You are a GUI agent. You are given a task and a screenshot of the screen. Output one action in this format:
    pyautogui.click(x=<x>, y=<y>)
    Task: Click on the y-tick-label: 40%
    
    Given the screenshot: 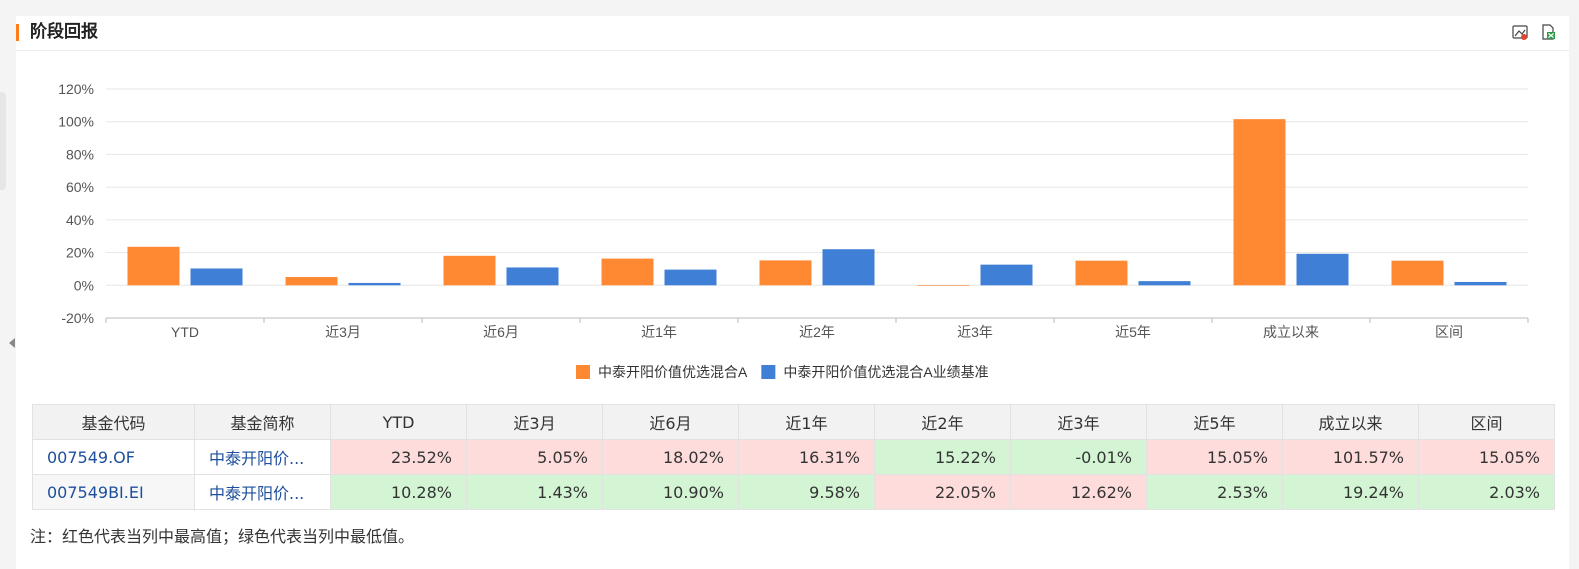 What is the action you would take?
    pyautogui.click(x=80, y=220)
    